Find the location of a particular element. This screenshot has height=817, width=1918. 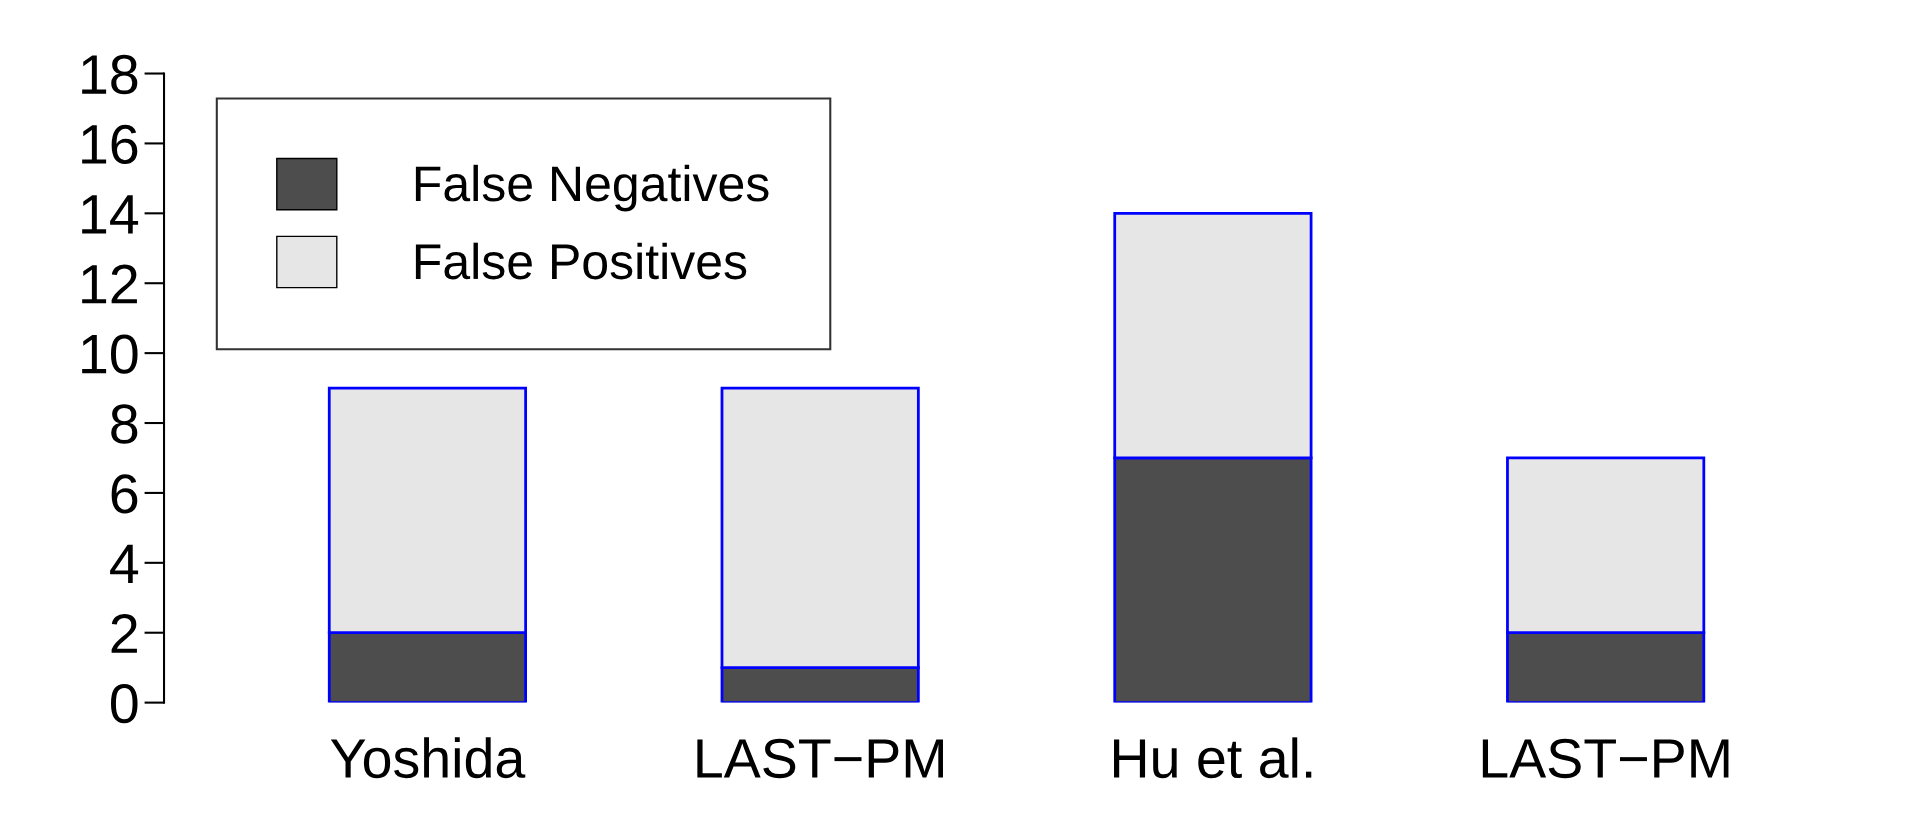

y-tick-label: 8 is located at coordinates (124, 424).